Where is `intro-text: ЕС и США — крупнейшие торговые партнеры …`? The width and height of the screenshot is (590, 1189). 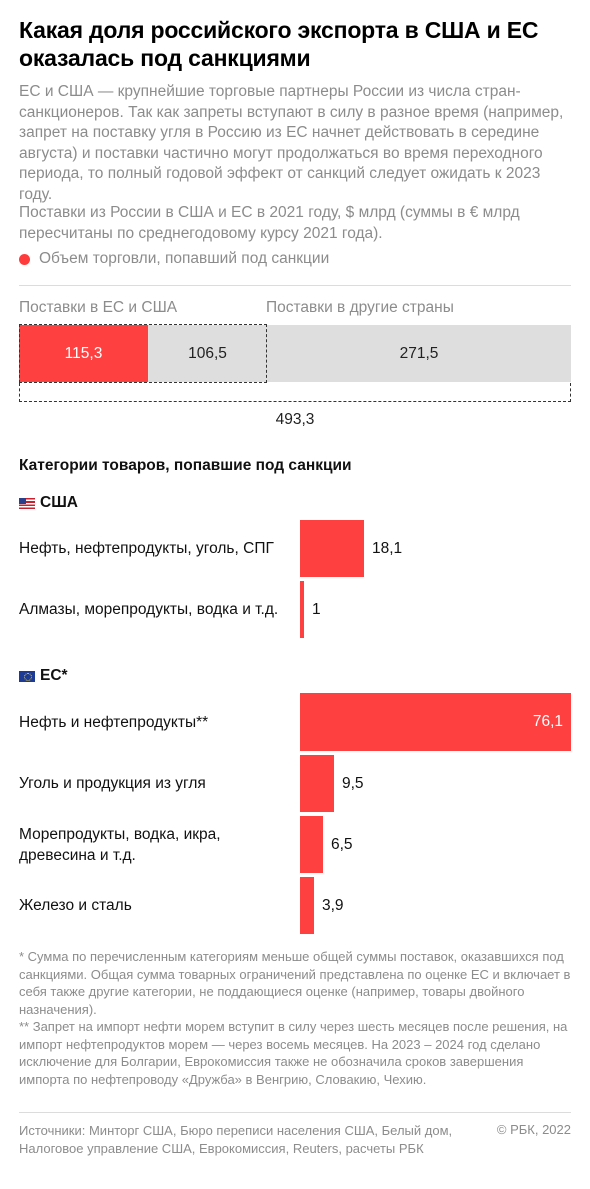
intro-text: ЕС и США — крупнейшие торговые партнеры … is located at coordinates (291, 143).